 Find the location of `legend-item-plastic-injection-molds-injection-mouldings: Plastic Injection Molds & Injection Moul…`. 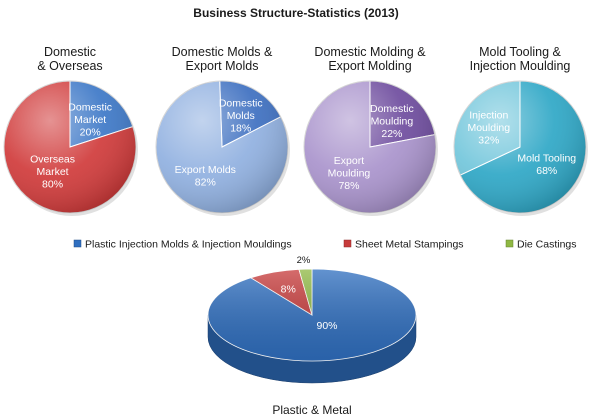

legend-item-plastic-injection-molds-injection-mouldings: Plastic Injection Molds & Injection Moul… is located at coordinates (182, 245).